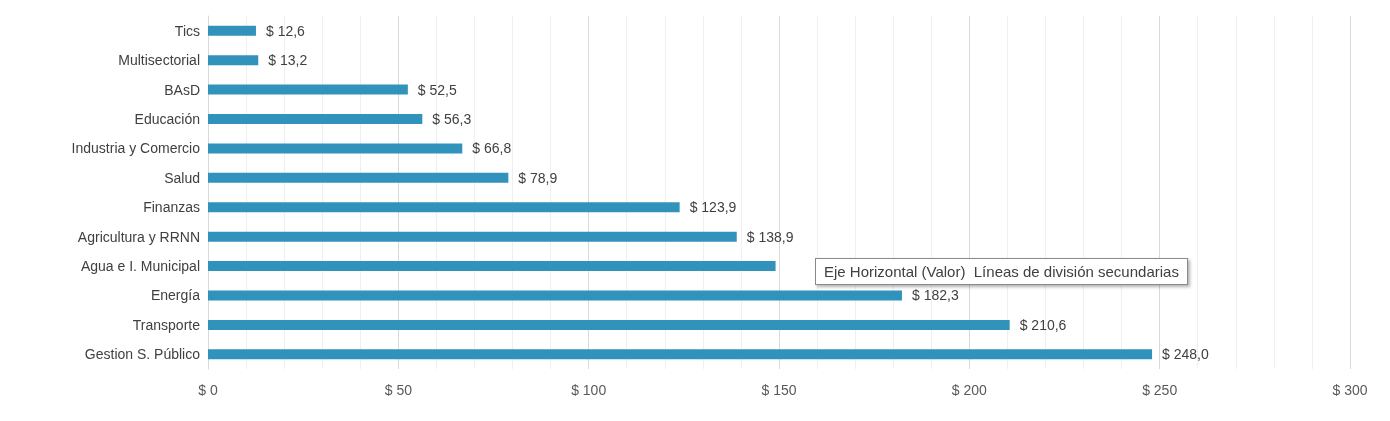 This screenshot has height=421, width=1390. Describe the element at coordinates (713, 207) in the screenshot. I see `data-label: $ 123,9` at that location.